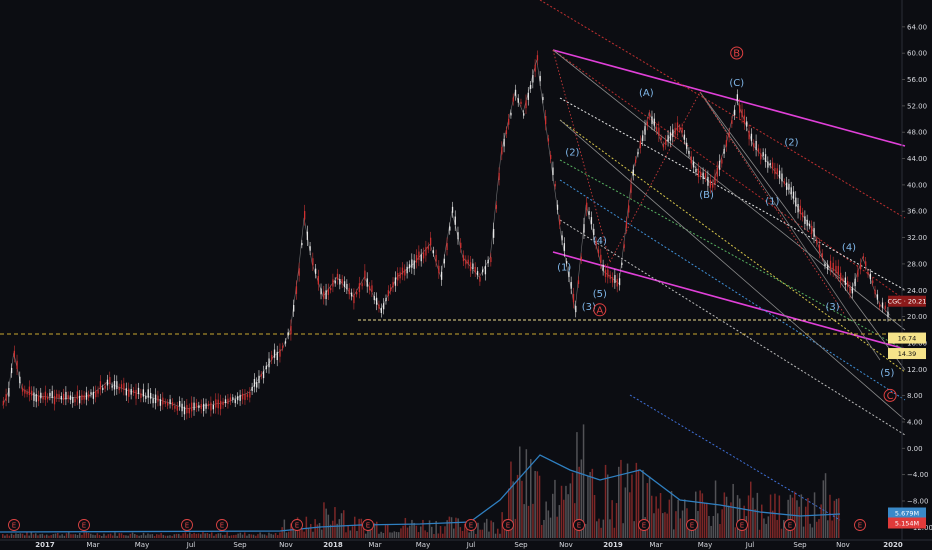  I want to click on x-tick-label: 2017, so click(45, 545).